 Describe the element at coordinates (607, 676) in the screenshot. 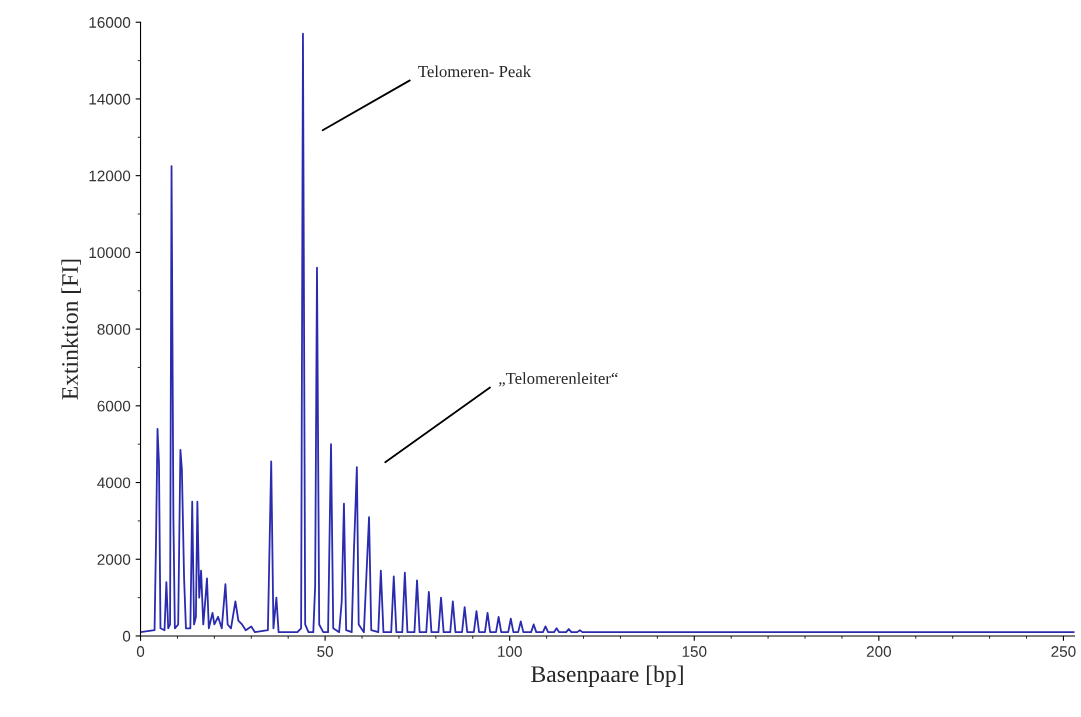

I see `x-axis-title: Basenpaare [bp]` at that location.